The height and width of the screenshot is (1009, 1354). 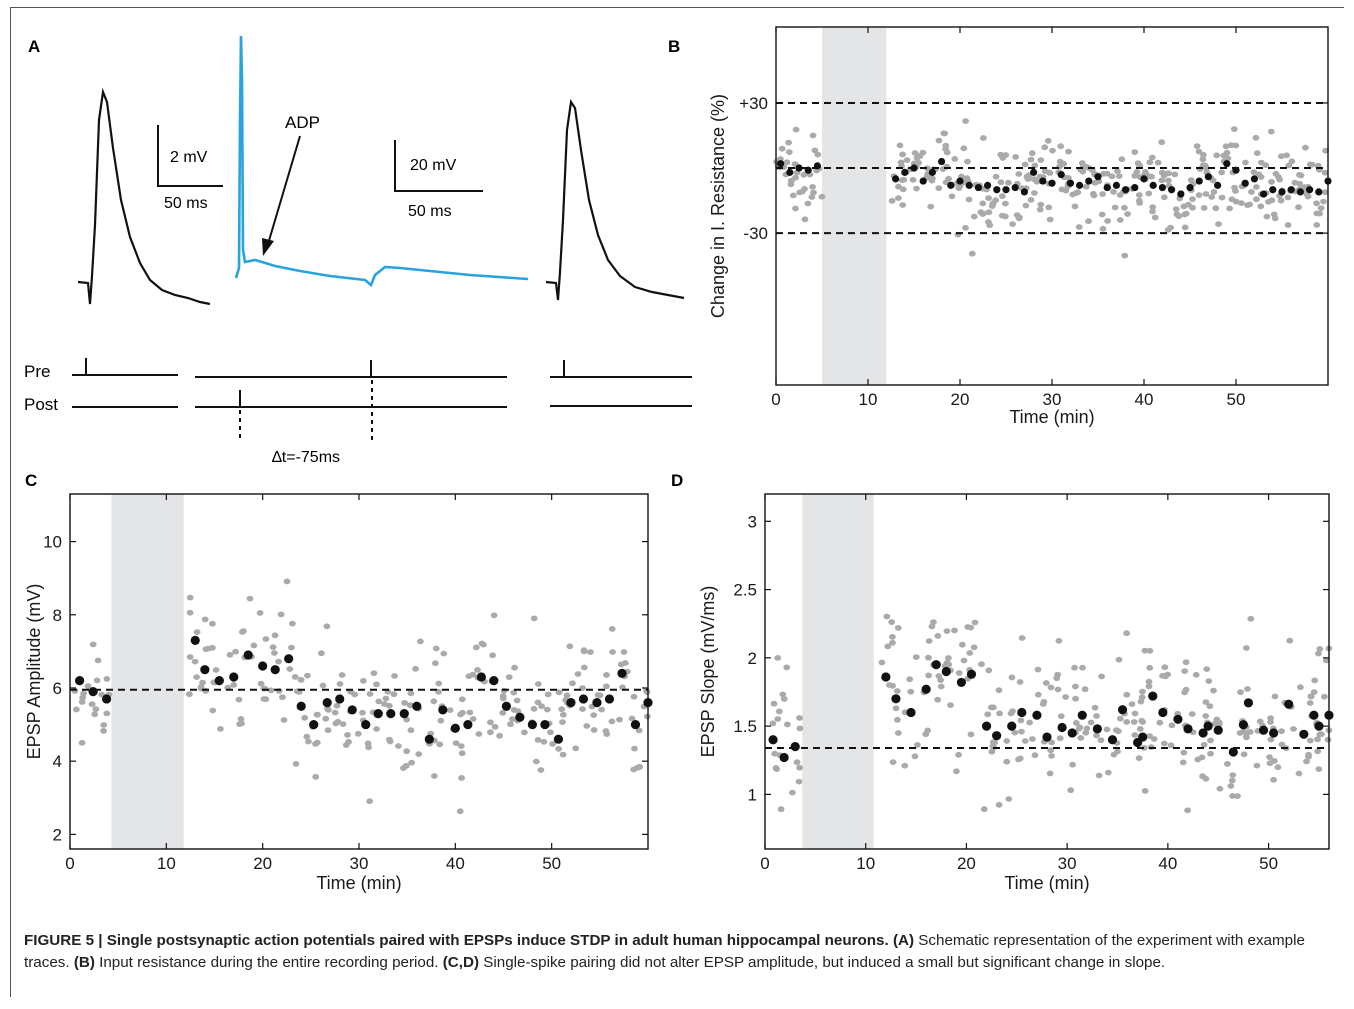 What do you see at coordinates (57, 761) in the screenshot?
I see `y-tick-label: 4` at bounding box center [57, 761].